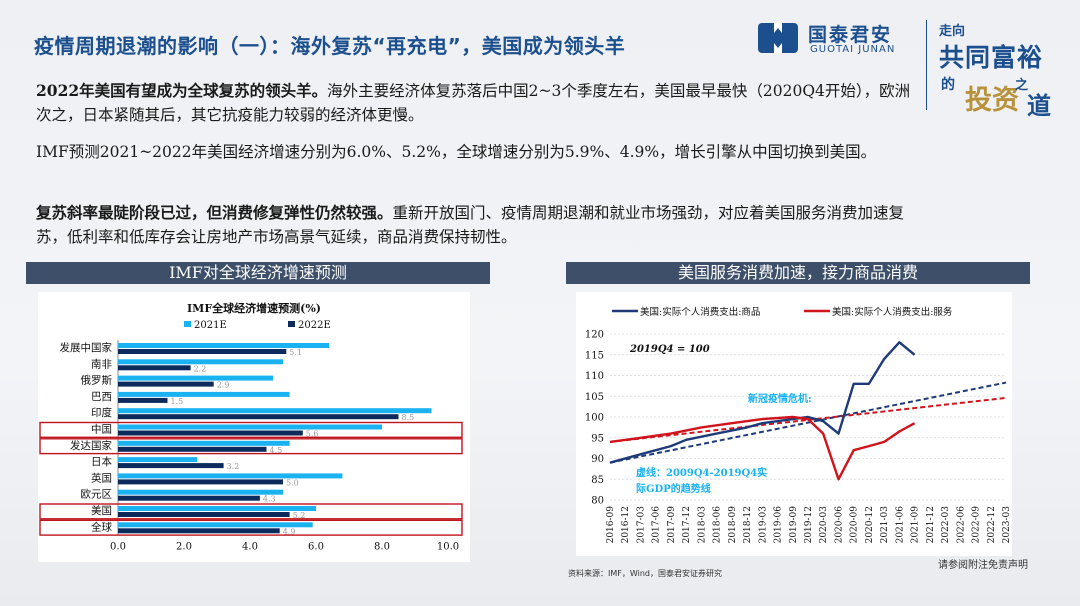  I want to click on trend-line, so click(808, 419).